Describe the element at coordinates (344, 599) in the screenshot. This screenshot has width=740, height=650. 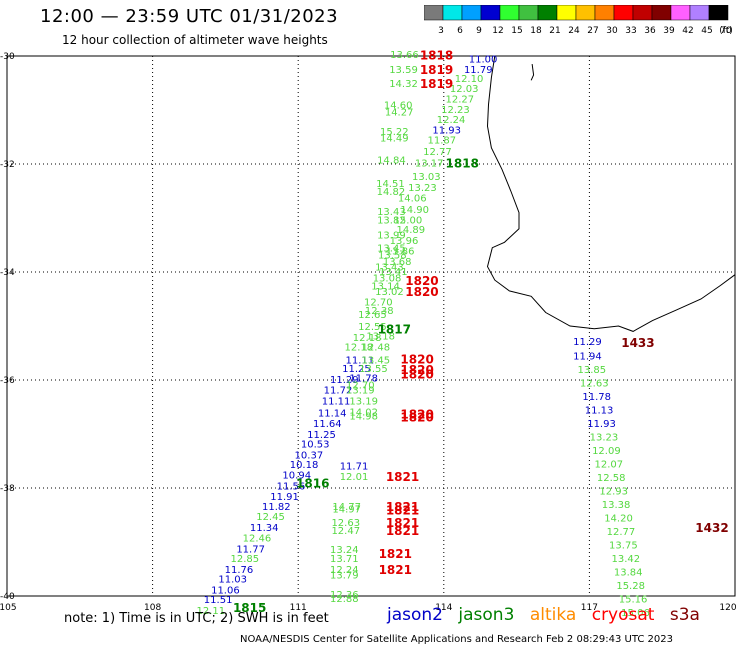
I see `wave-height-value: 12.88` at that location.